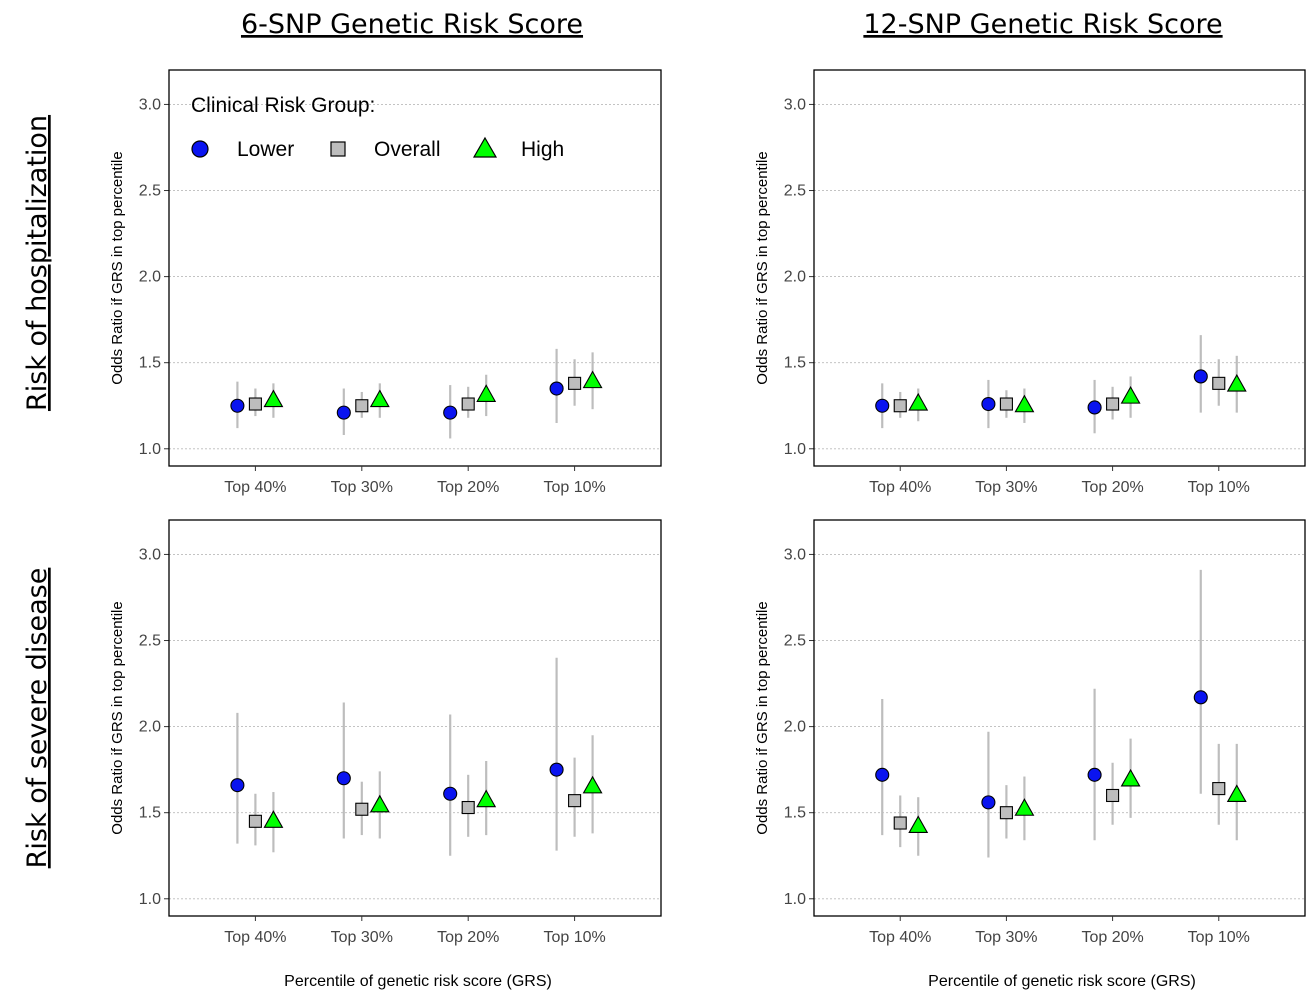 This screenshot has height=994, width=1308. Describe the element at coordinates (412, 24) in the screenshot. I see `column-title-6snp: 6-SNP Genetic Risk Score` at that location.